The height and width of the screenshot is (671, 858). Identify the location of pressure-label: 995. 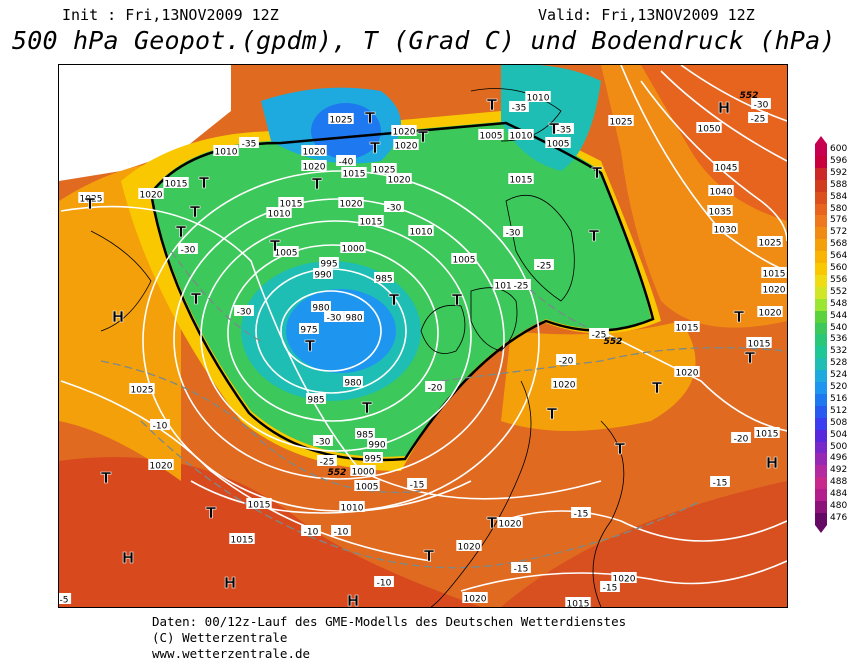
(373, 458).